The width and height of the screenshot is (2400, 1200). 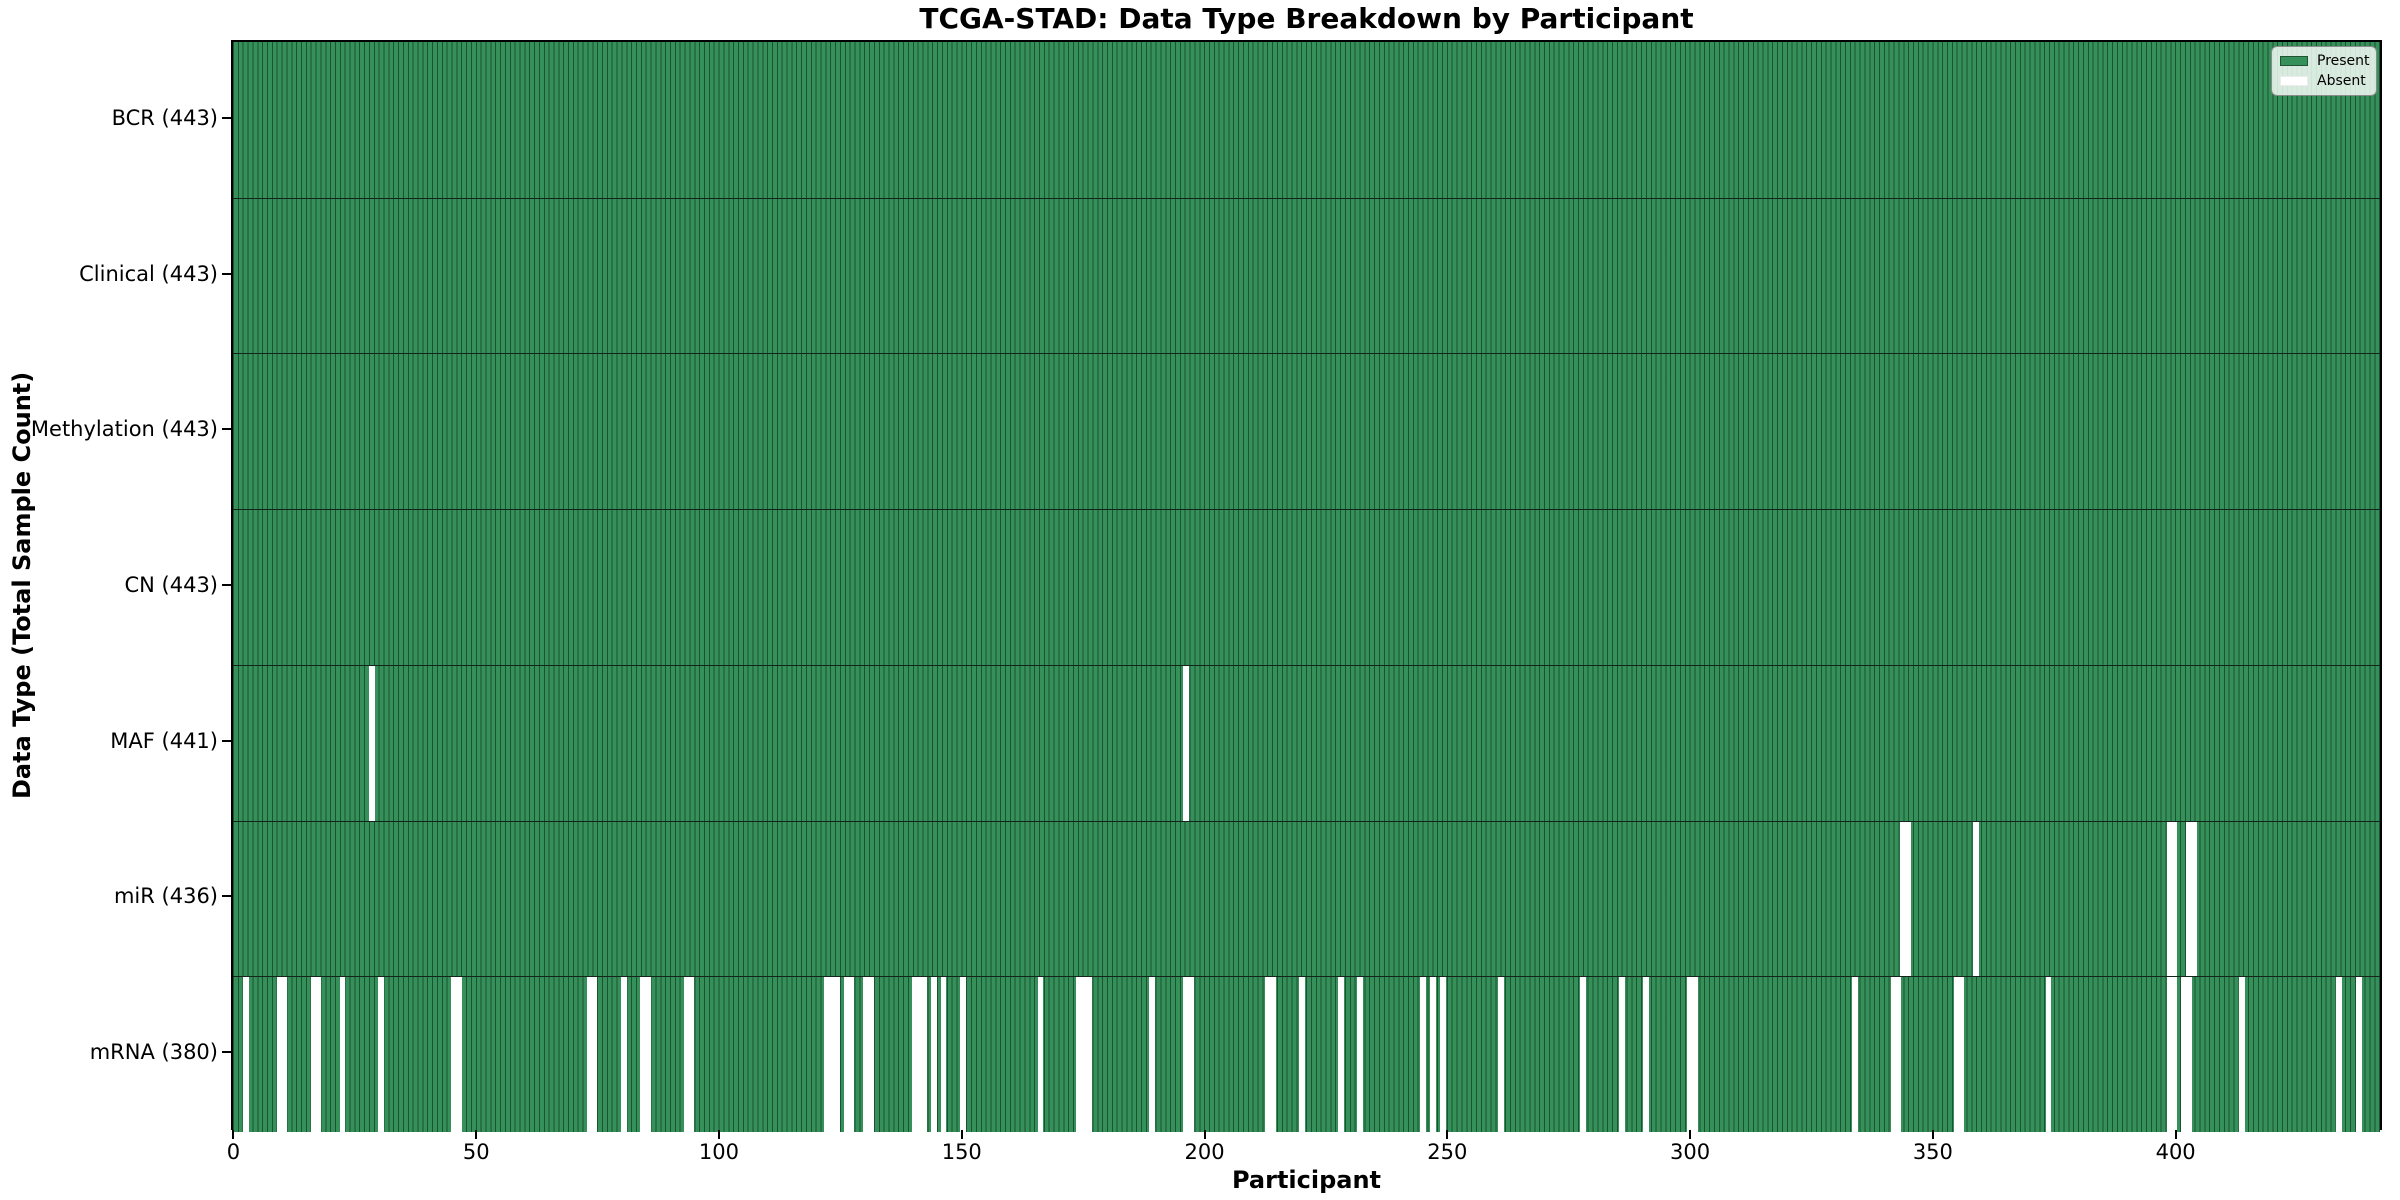 I want to click on row-mir, so click(x=1306, y=898).